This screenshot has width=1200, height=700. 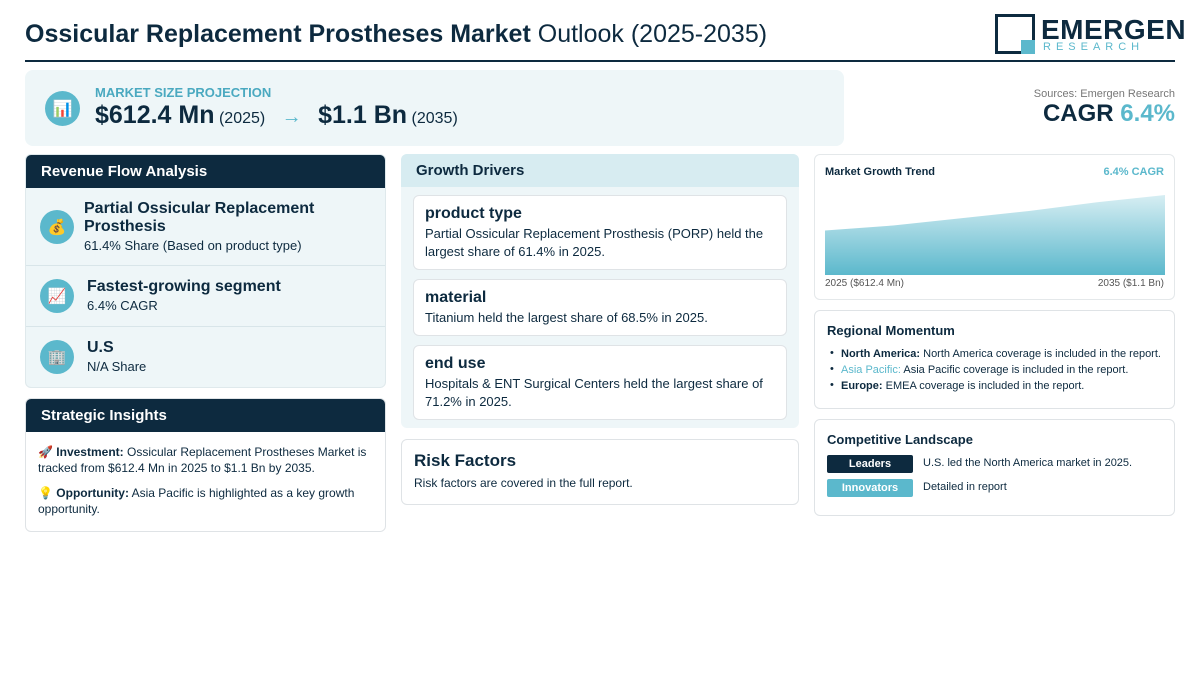 I want to click on revenue-item-sub: 6.4% CAGR, so click(x=122, y=305).